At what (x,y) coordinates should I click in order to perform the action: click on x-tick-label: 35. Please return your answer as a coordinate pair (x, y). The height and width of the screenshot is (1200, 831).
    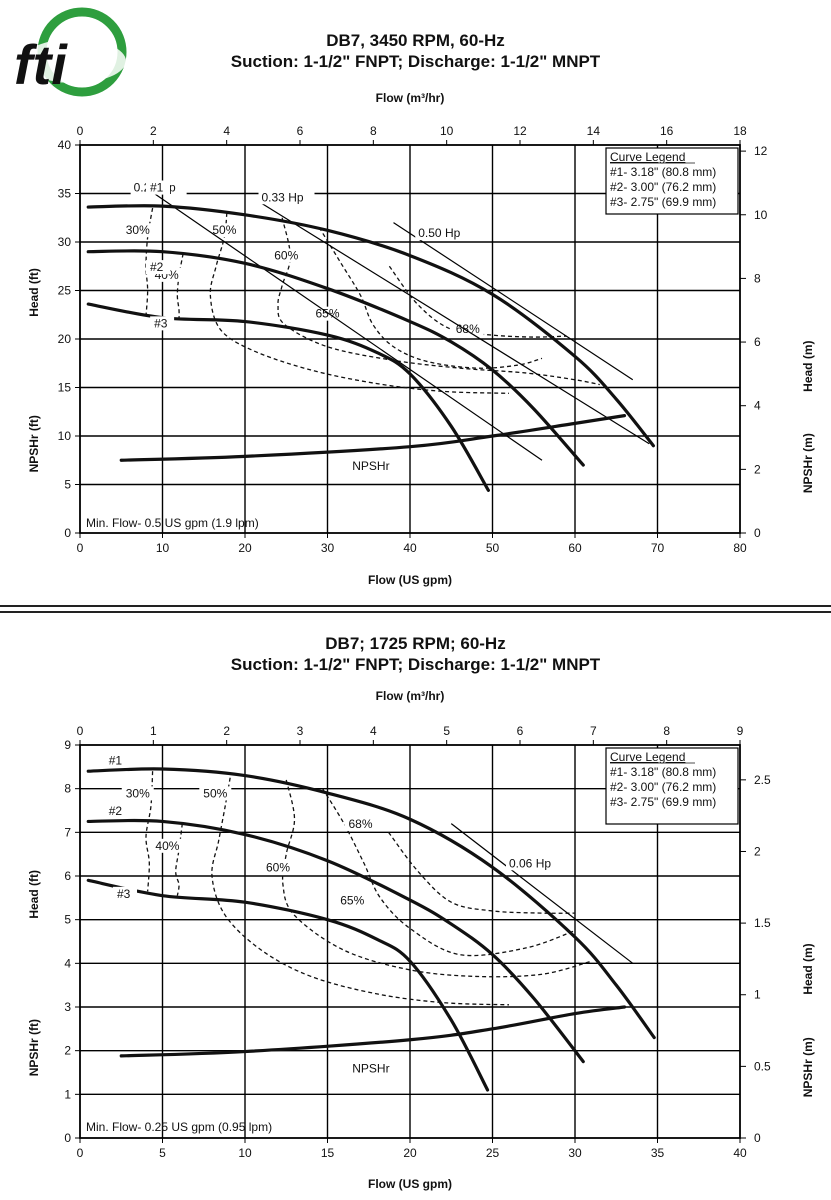
    Looking at the image, I should click on (658, 1153).